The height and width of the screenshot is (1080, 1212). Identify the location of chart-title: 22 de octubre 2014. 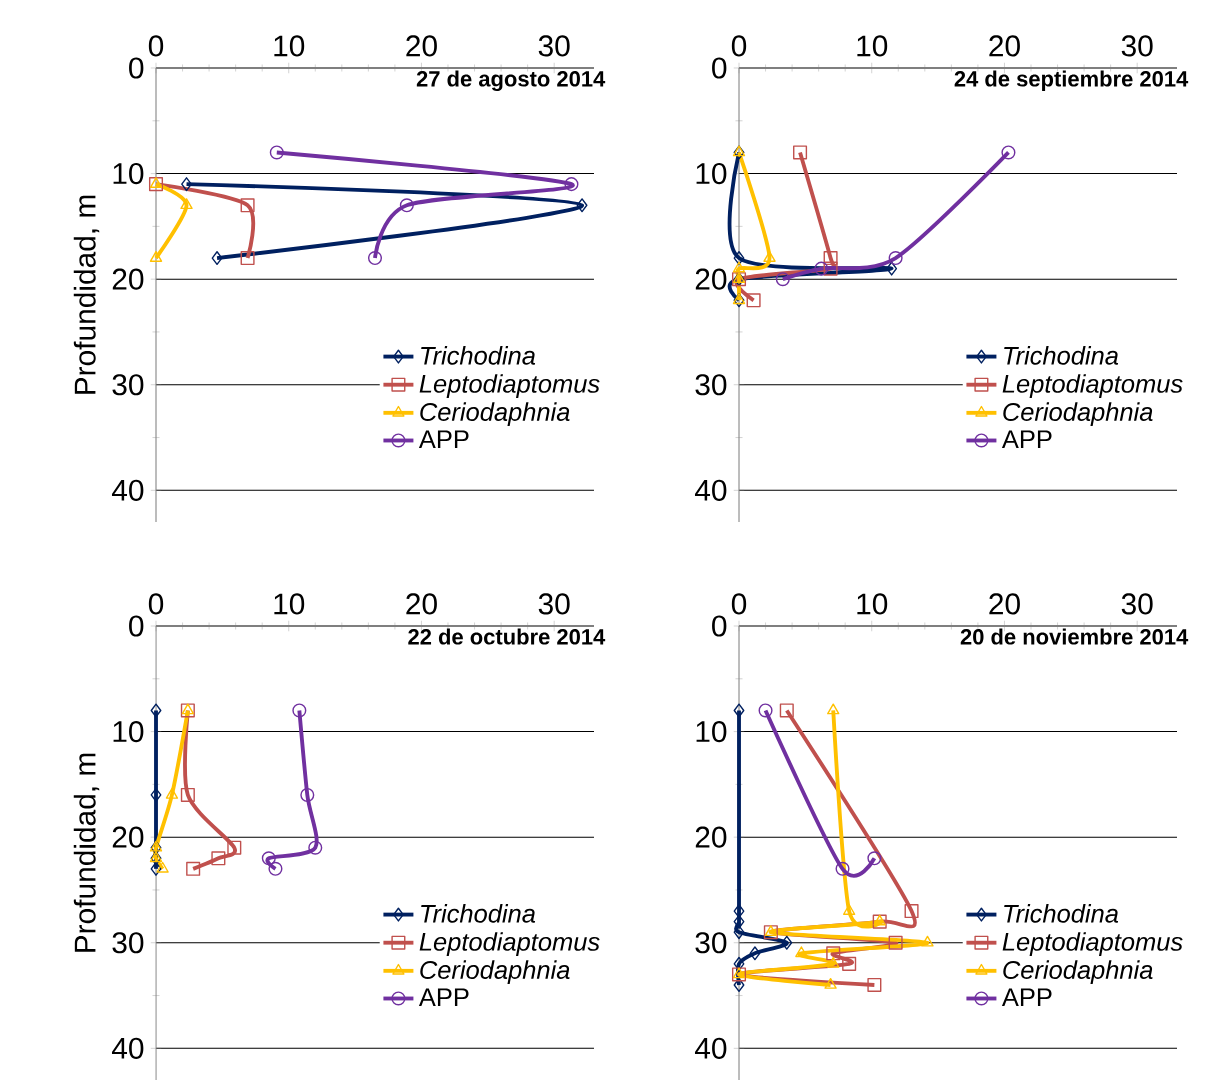
(507, 636).